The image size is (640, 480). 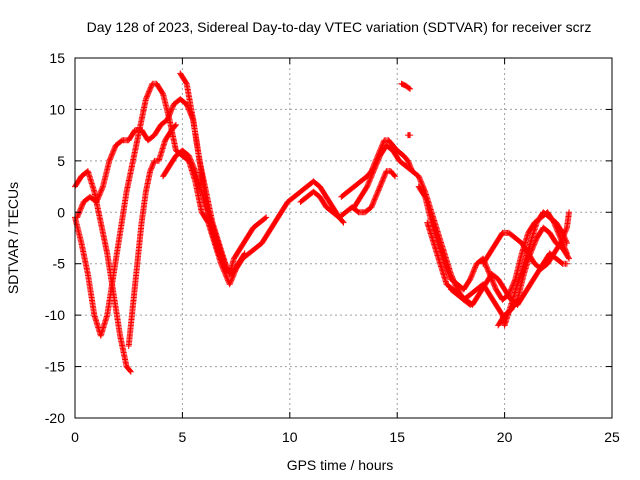 I want to click on y-tick-label: -15, so click(x=55, y=367).